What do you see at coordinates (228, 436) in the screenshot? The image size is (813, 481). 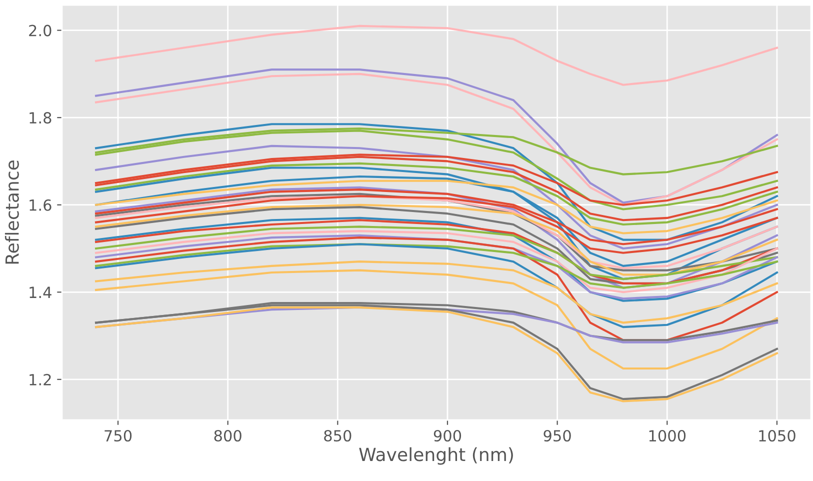 I see `x-tick-label: 800` at bounding box center [228, 436].